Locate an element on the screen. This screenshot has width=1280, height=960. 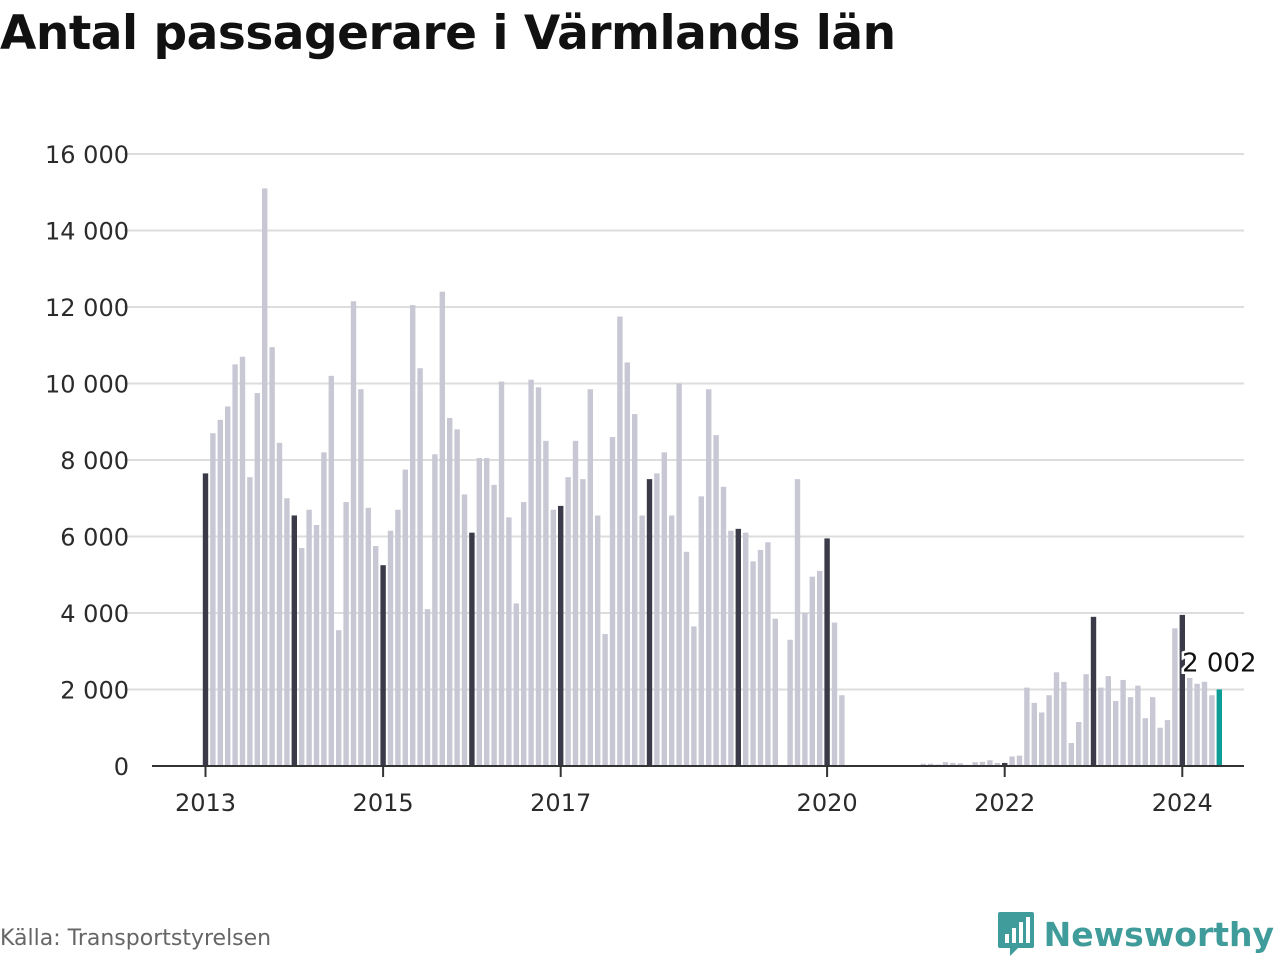
annotation: 2 002 is located at coordinates (1219, 663).